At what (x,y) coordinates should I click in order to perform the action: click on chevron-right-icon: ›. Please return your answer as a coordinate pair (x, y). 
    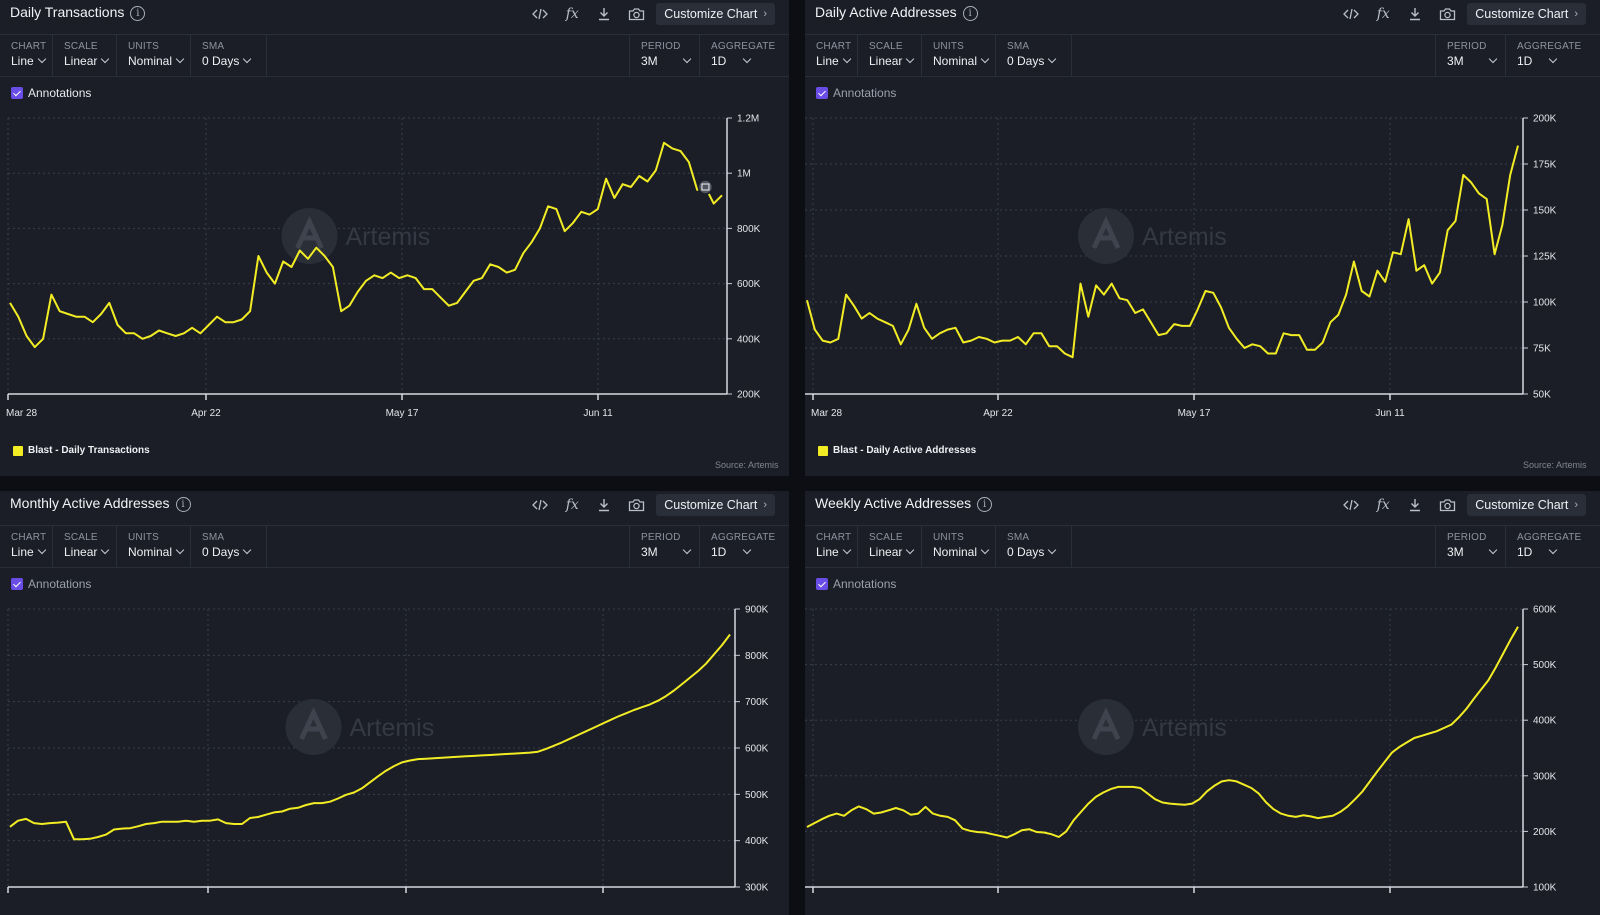
    Looking at the image, I should click on (1576, 505).